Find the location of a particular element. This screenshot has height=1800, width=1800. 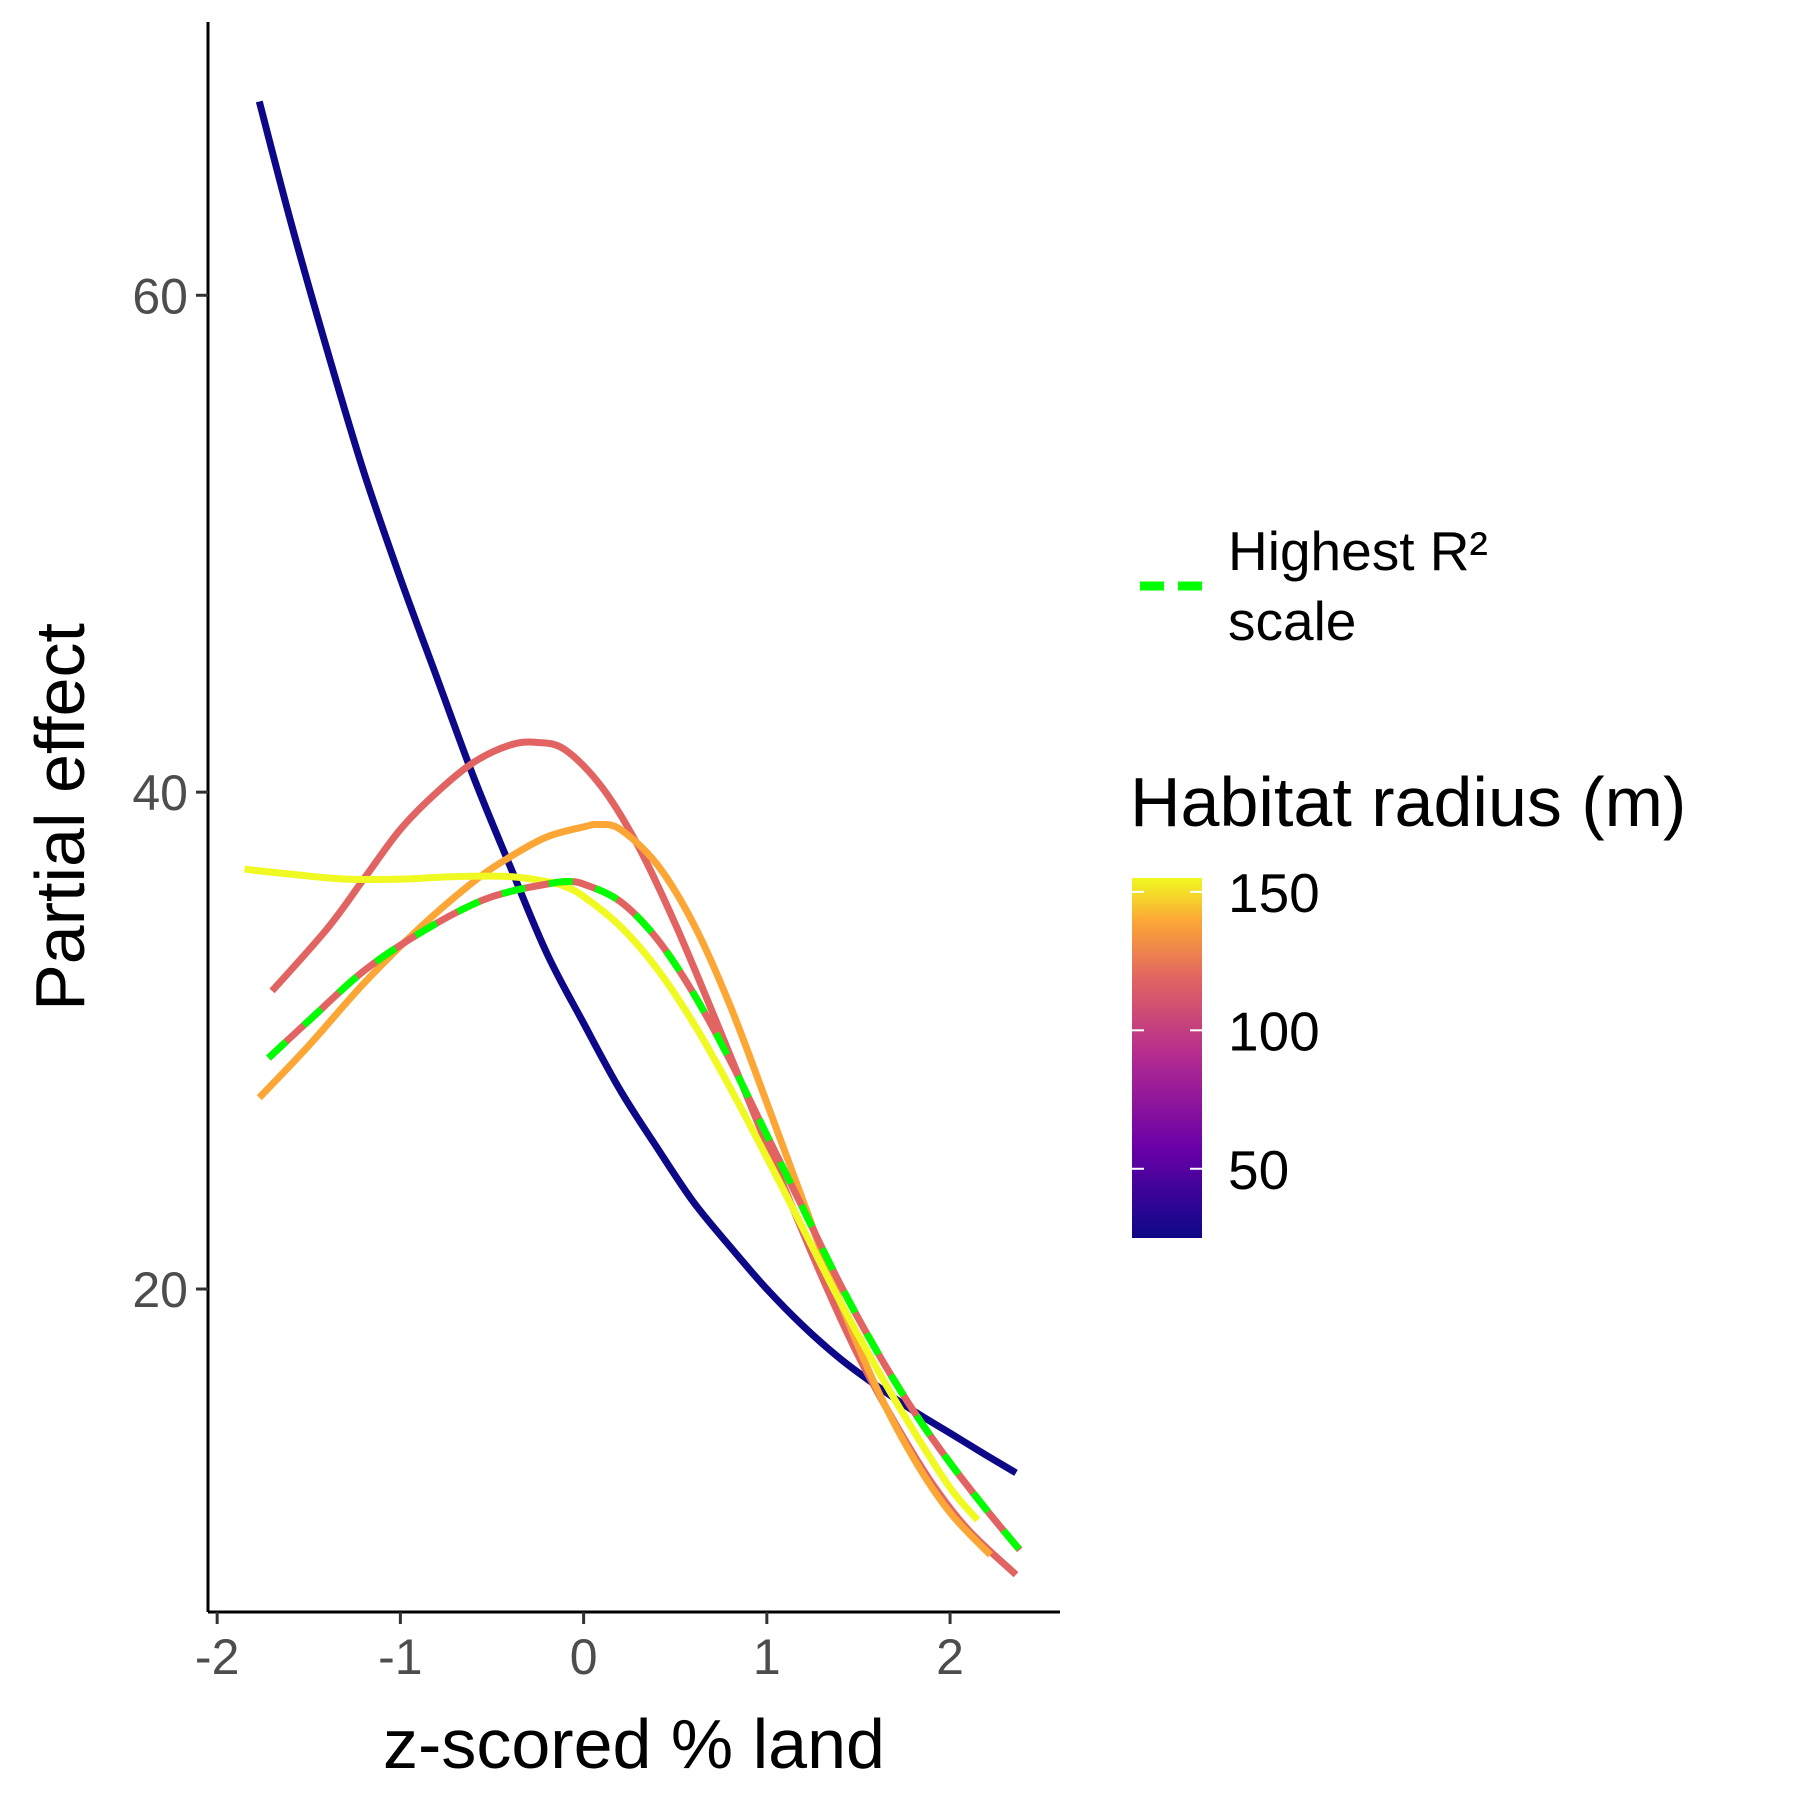

x-axis-title: z-scored % land is located at coordinates (634, 1744).